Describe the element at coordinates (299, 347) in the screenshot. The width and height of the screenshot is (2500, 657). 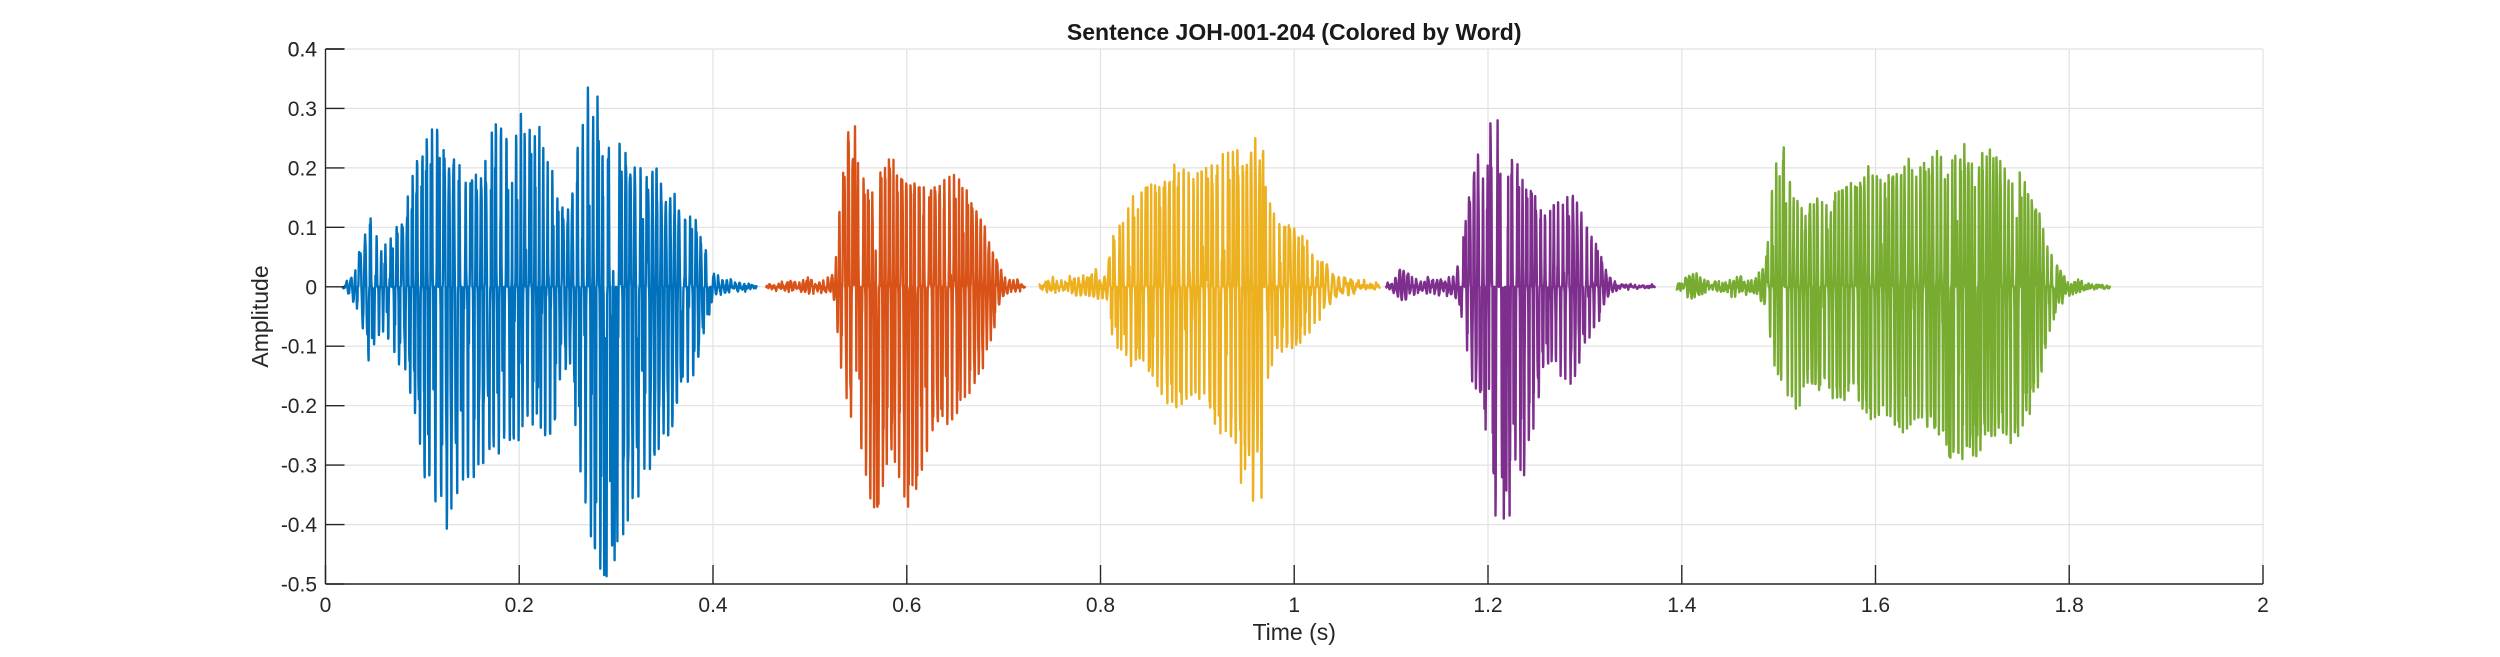
I see `svg-text: -0.1` at that location.